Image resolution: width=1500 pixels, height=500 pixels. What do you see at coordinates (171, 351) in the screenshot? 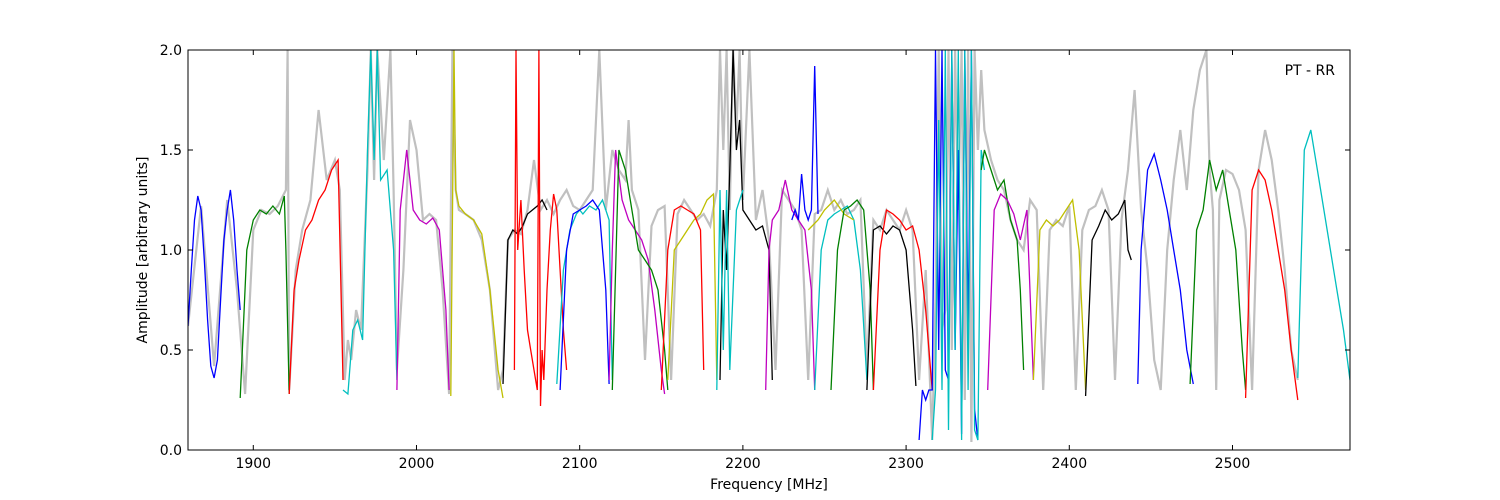
I see `y-tick-label-0.5: 0.5` at bounding box center [171, 351].